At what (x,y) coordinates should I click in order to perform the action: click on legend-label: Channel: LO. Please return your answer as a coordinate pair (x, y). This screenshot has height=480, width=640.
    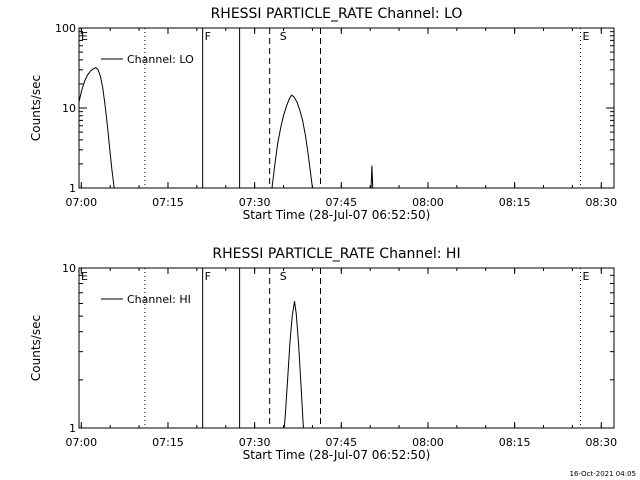
    Looking at the image, I should click on (160, 59).